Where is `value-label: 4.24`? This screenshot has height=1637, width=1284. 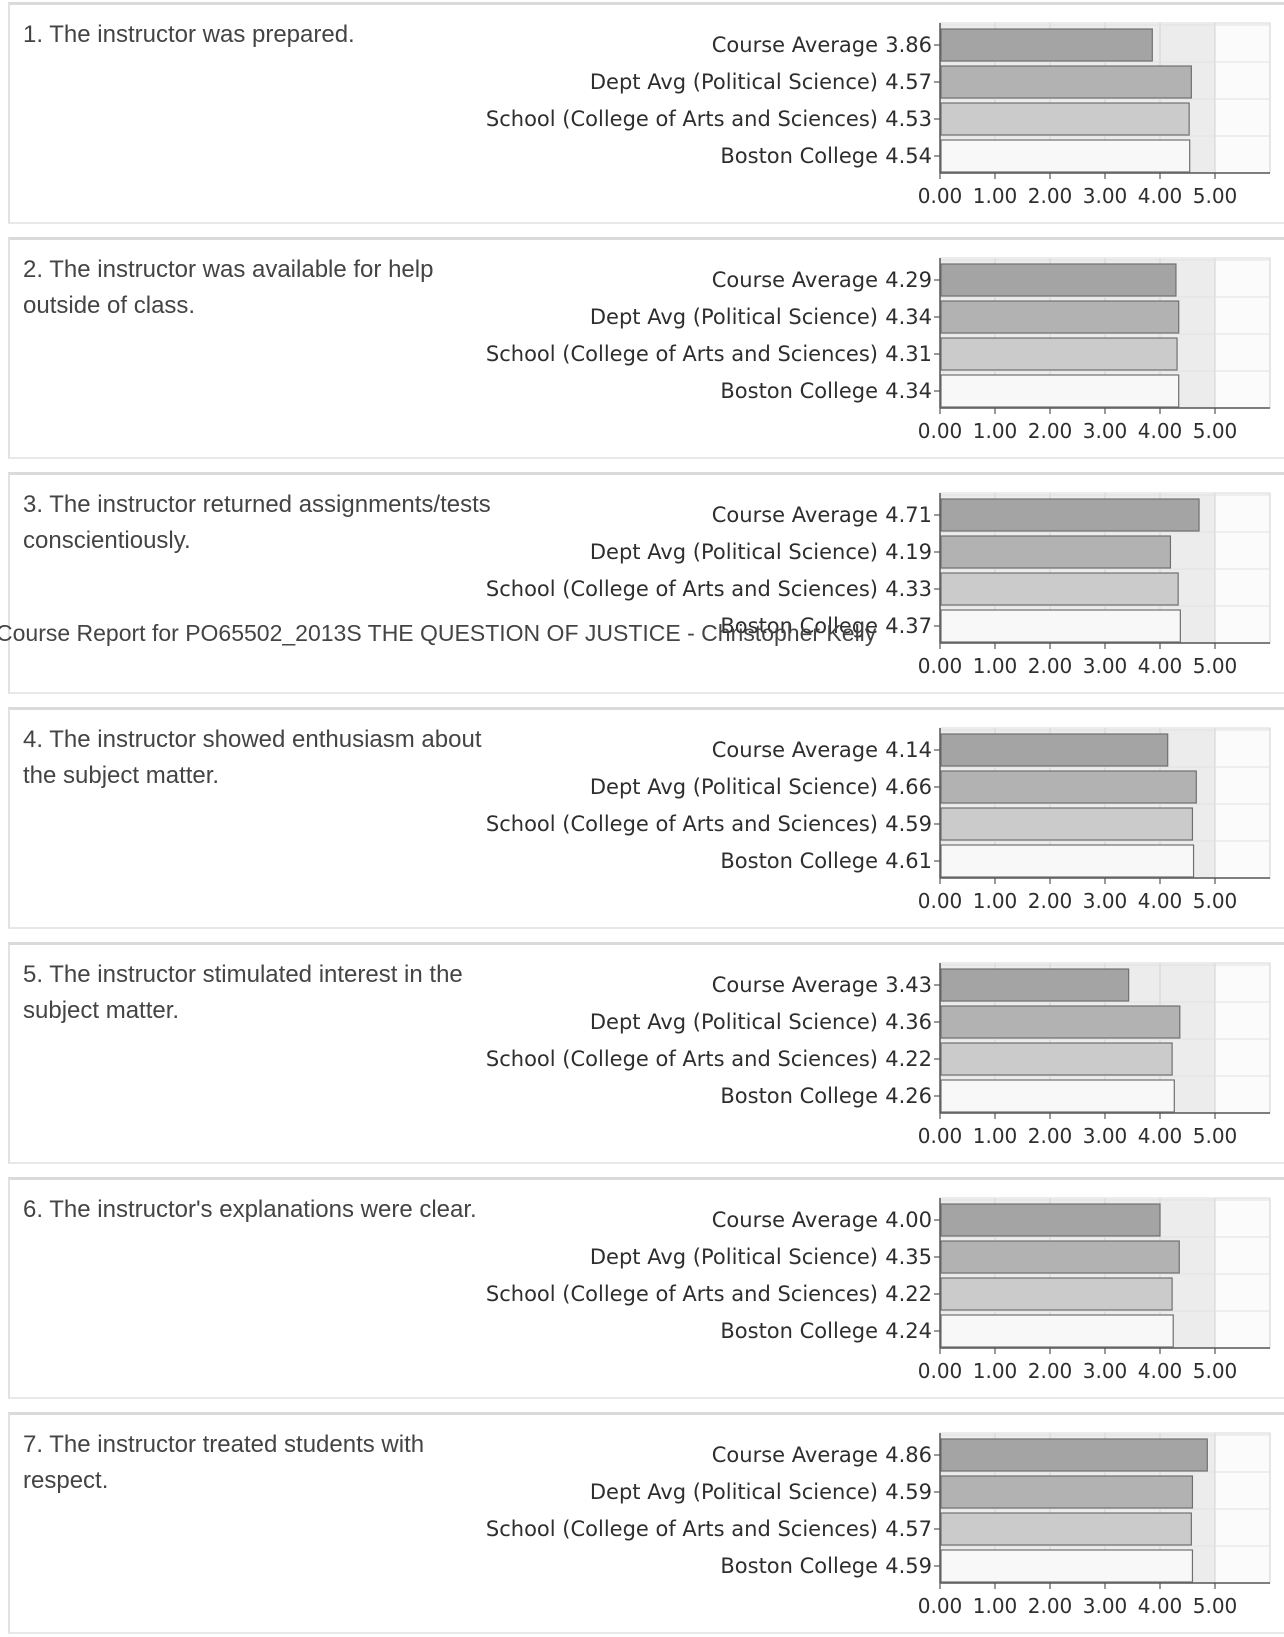 value-label: 4.24 is located at coordinates (908, 1331).